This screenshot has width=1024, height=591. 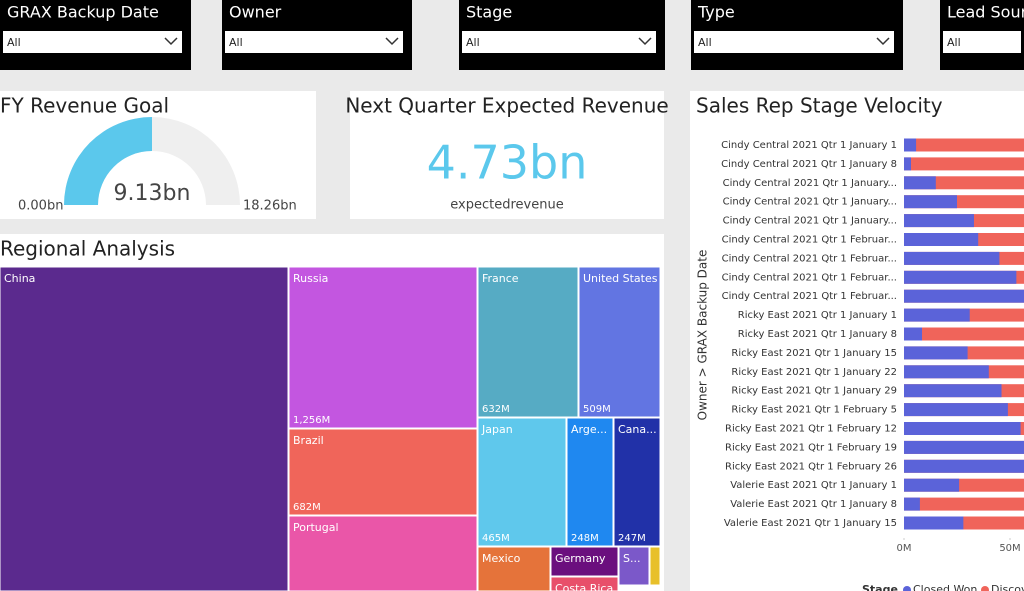 I want to click on filter-title: Stage, so click(x=489, y=12).